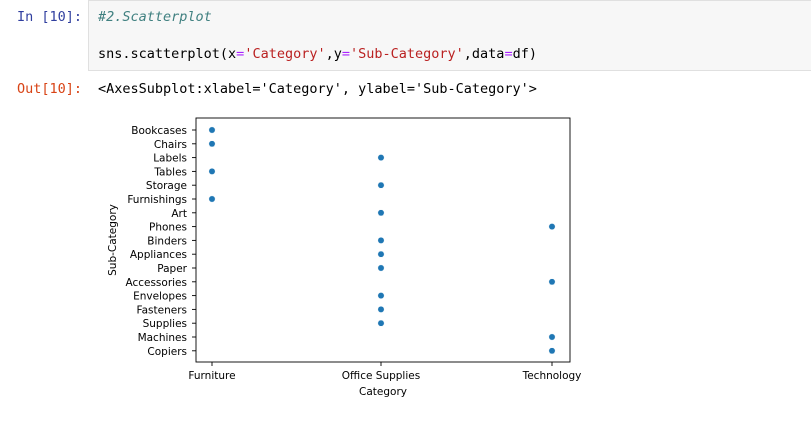 The width and height of the screenshot is (811, 422). Describe the element at coordinates (168, 228) in the screenshot. I see `y-tick-label: Phones` at that location.